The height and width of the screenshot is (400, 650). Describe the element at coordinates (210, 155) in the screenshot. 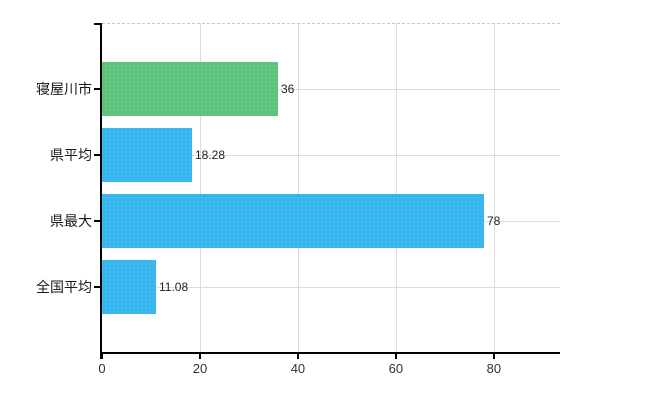

I see `bar-value-label: 18.28` at that location.